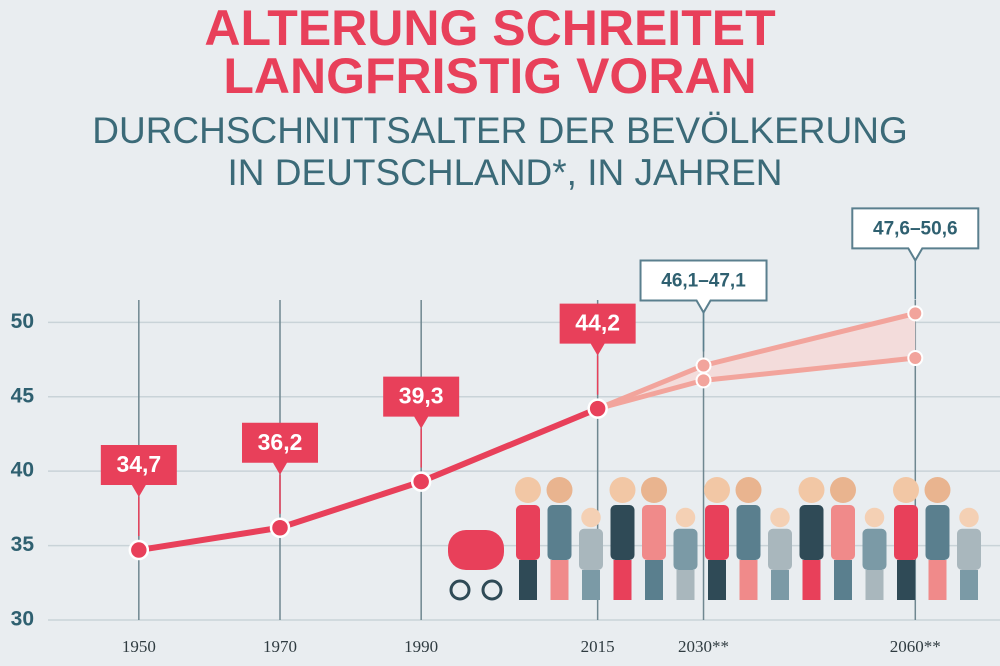  What do you see at coordinates (598, 646) in the screenshot?
I see `x-tick-label: 2015` at bounding box center [598, 646].